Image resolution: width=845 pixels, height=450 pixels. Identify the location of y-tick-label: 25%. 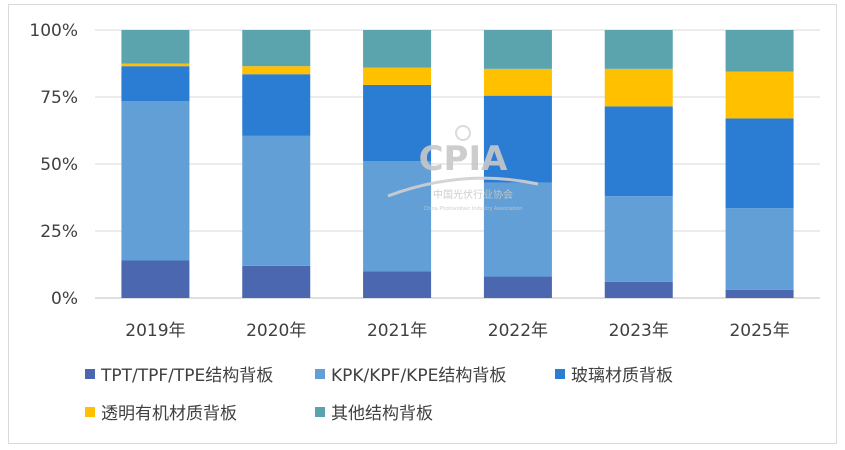
(59, 232).